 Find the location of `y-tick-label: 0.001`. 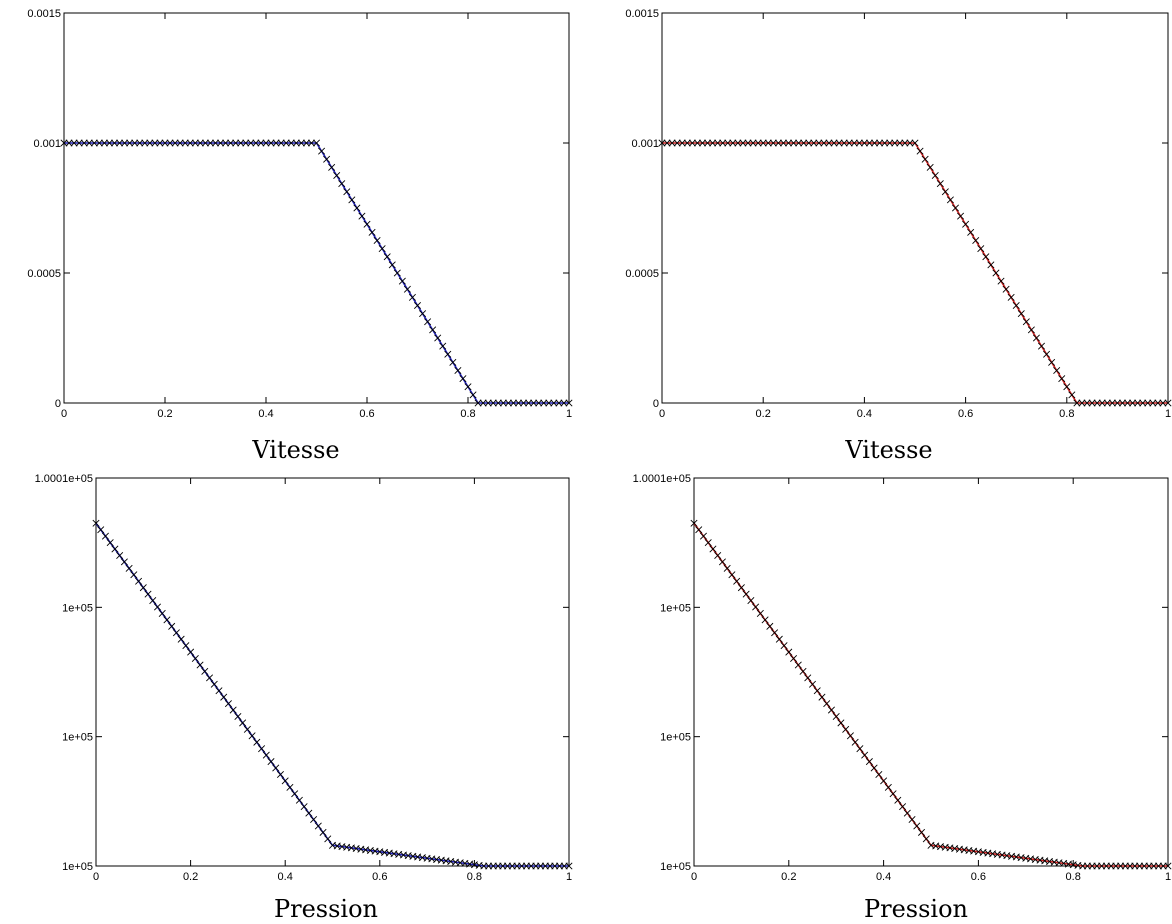

y-tick-label: 0.001 is located at coordinates (645, 144).